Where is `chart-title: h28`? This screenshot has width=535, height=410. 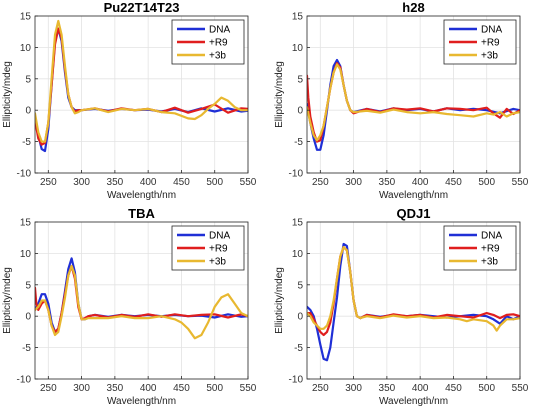
chart-title: h28 is located at coordinates (413, 7).